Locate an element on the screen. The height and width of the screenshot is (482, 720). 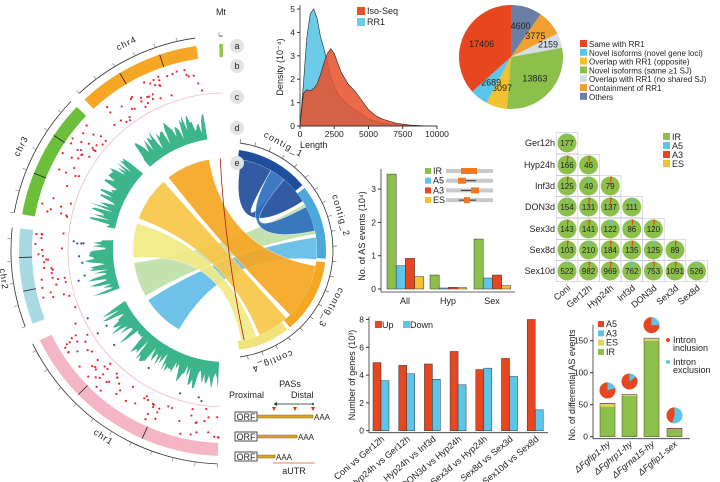
cell-value: 135 is located at coordinates (632, 250).